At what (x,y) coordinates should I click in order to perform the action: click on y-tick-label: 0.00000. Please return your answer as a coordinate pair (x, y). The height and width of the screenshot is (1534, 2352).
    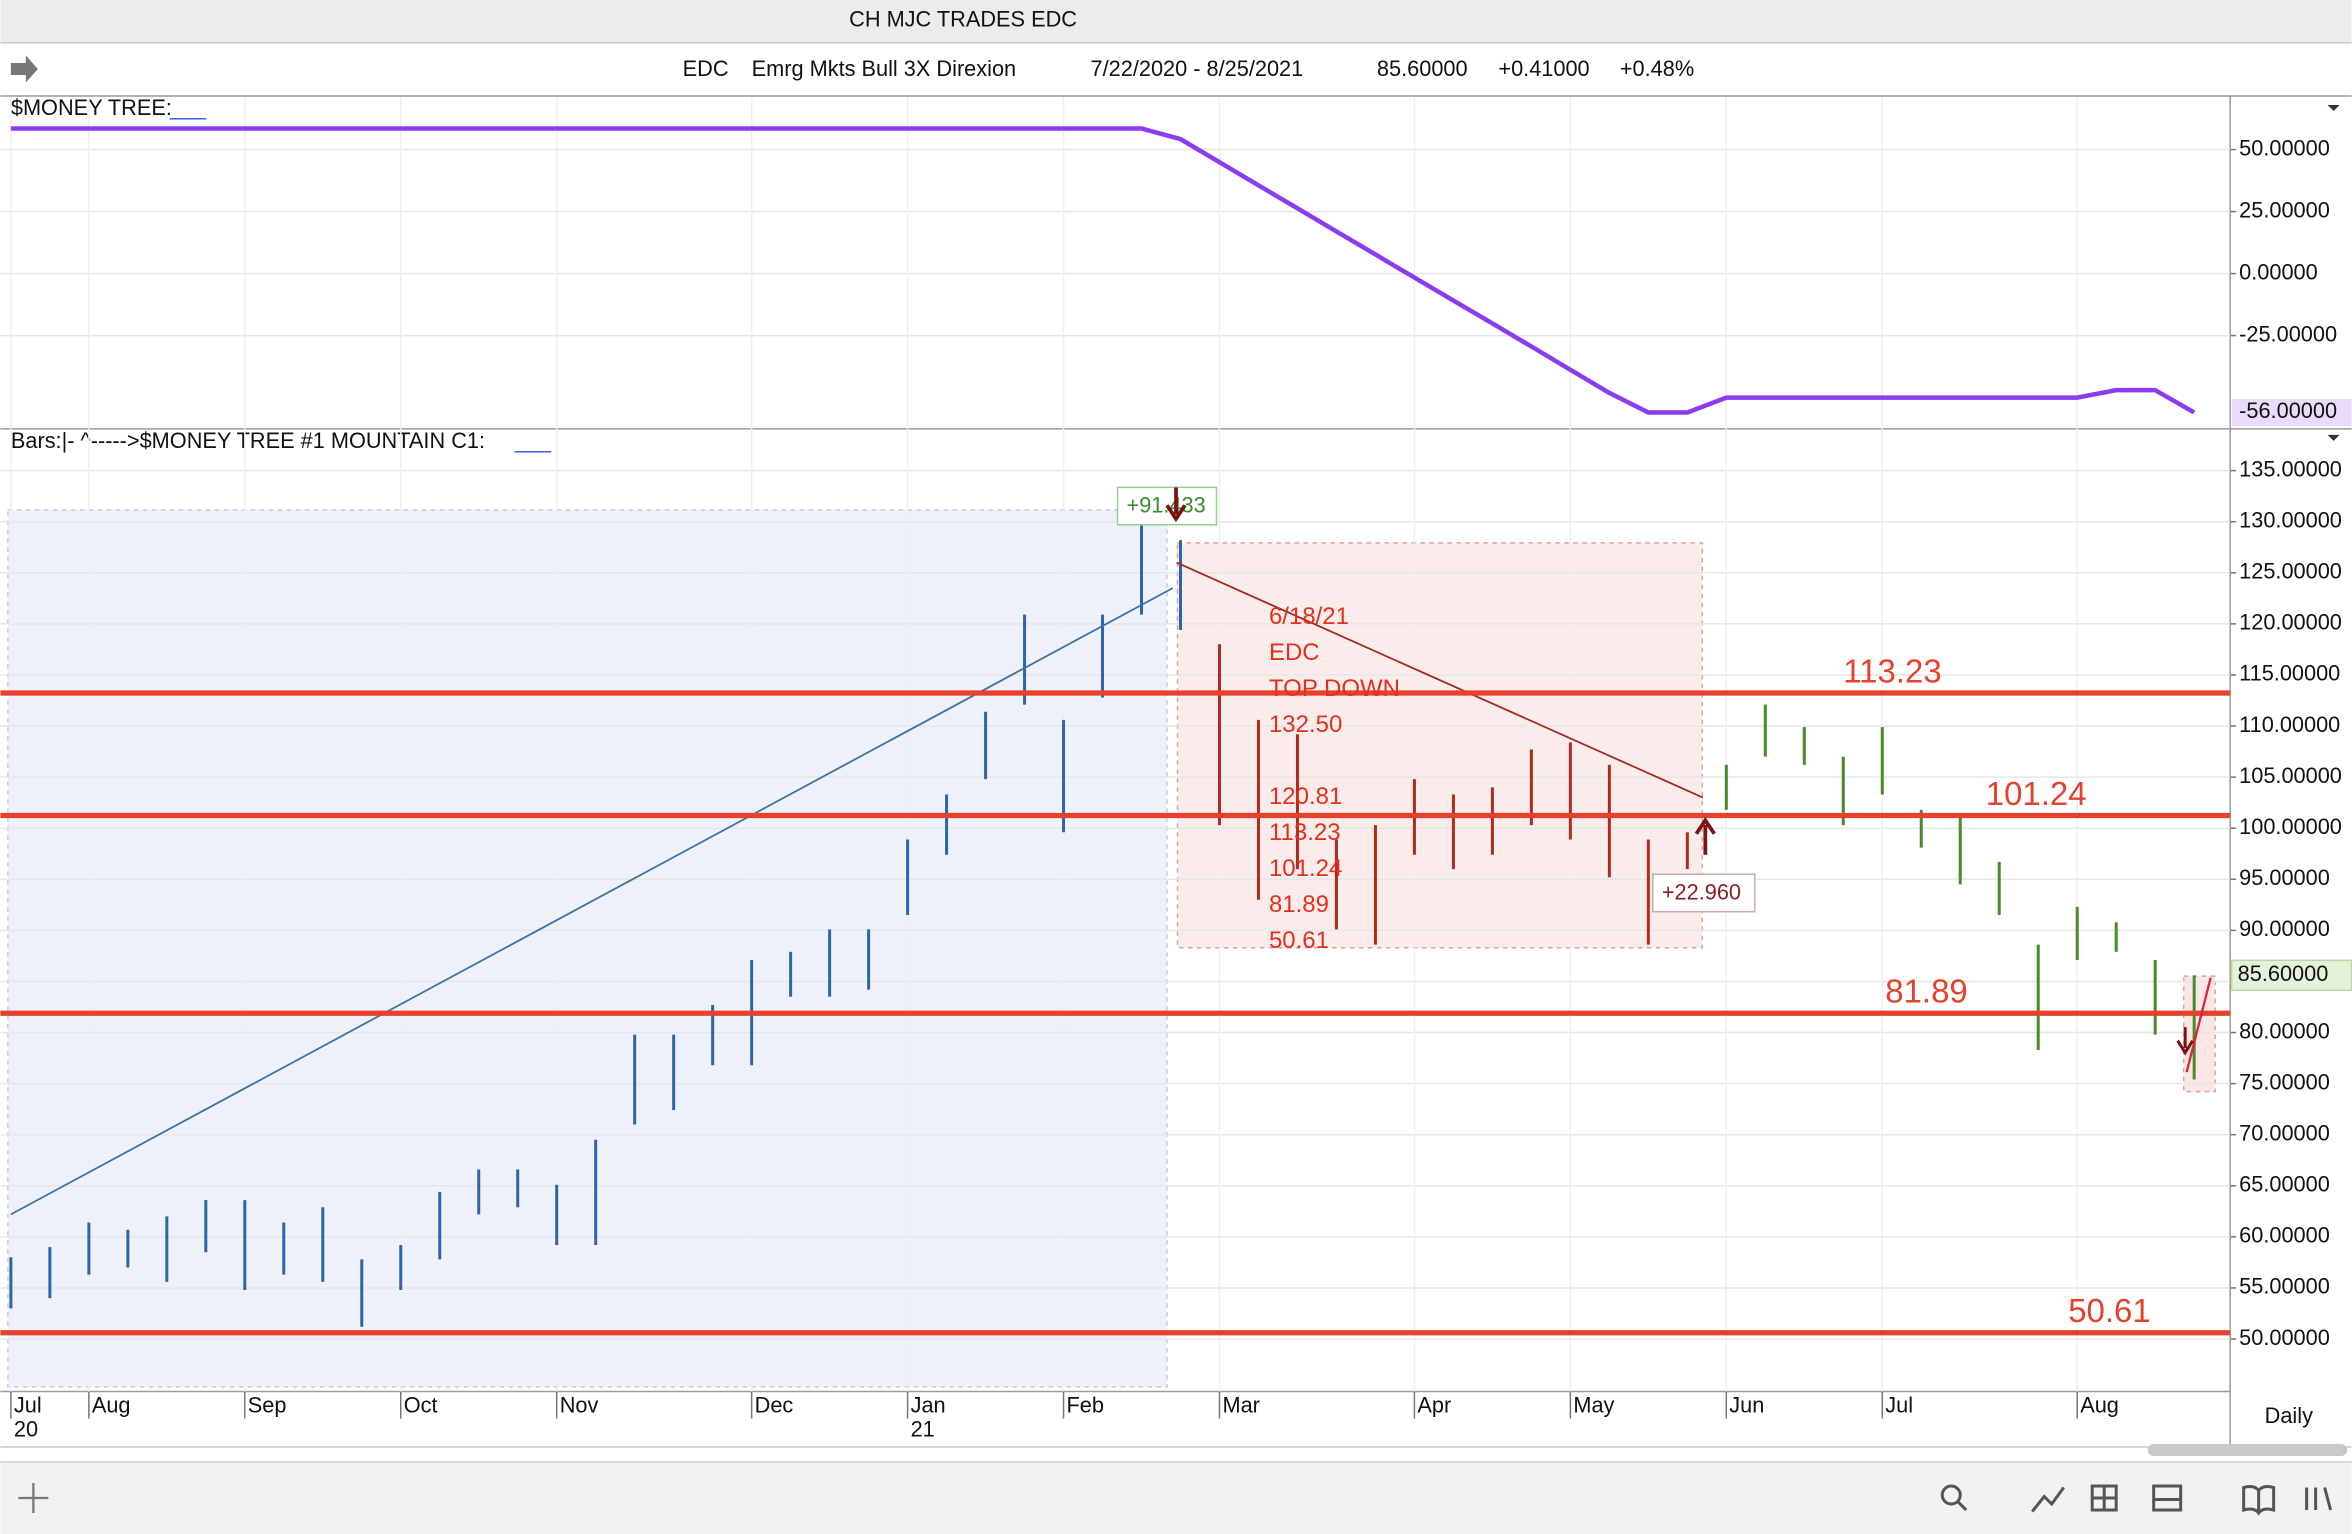
    Looking at the image, I should click on (2278, 271).